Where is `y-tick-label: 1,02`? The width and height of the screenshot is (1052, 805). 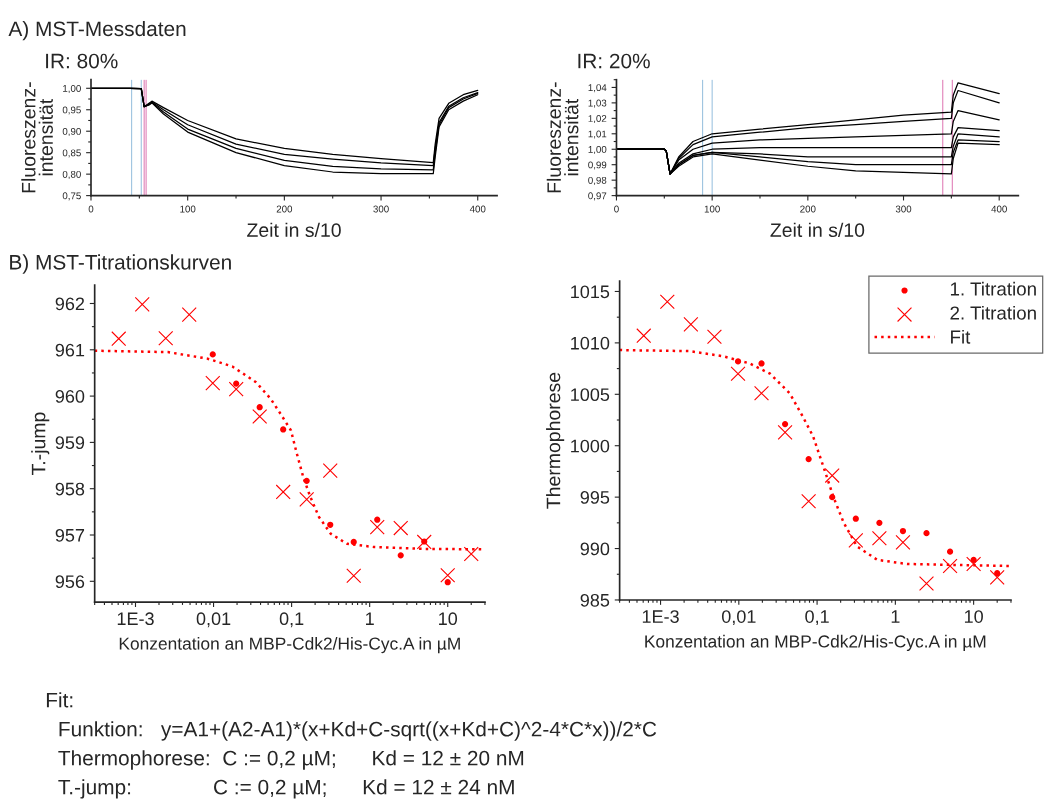 y-tick-label: 1,02 is located at coordinates (597, 119).